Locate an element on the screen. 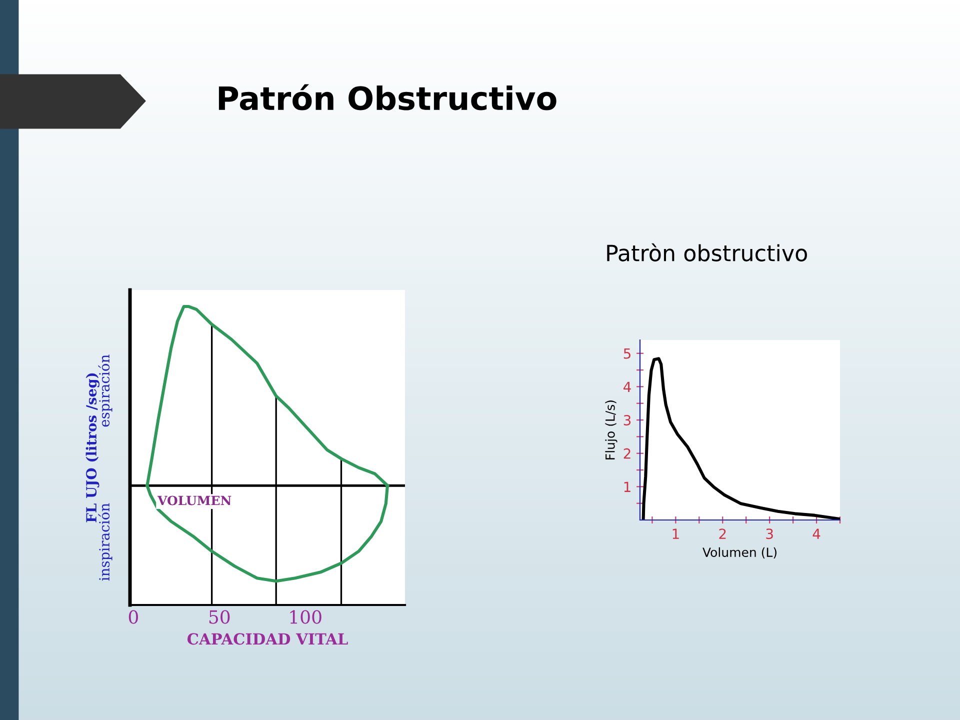 This screenshot has height=720, width=960. y-tick-label: 5 is located at coordinates (627, 353).